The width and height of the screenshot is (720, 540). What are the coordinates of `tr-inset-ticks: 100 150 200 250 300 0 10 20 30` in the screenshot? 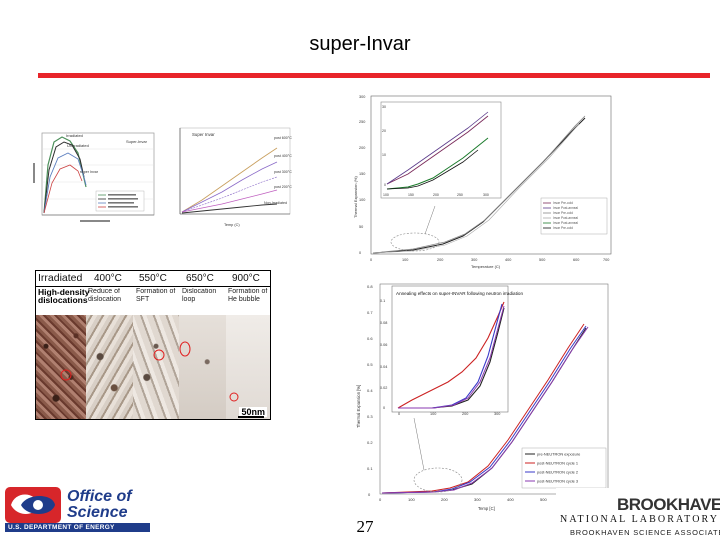 It's located at (435, 151).